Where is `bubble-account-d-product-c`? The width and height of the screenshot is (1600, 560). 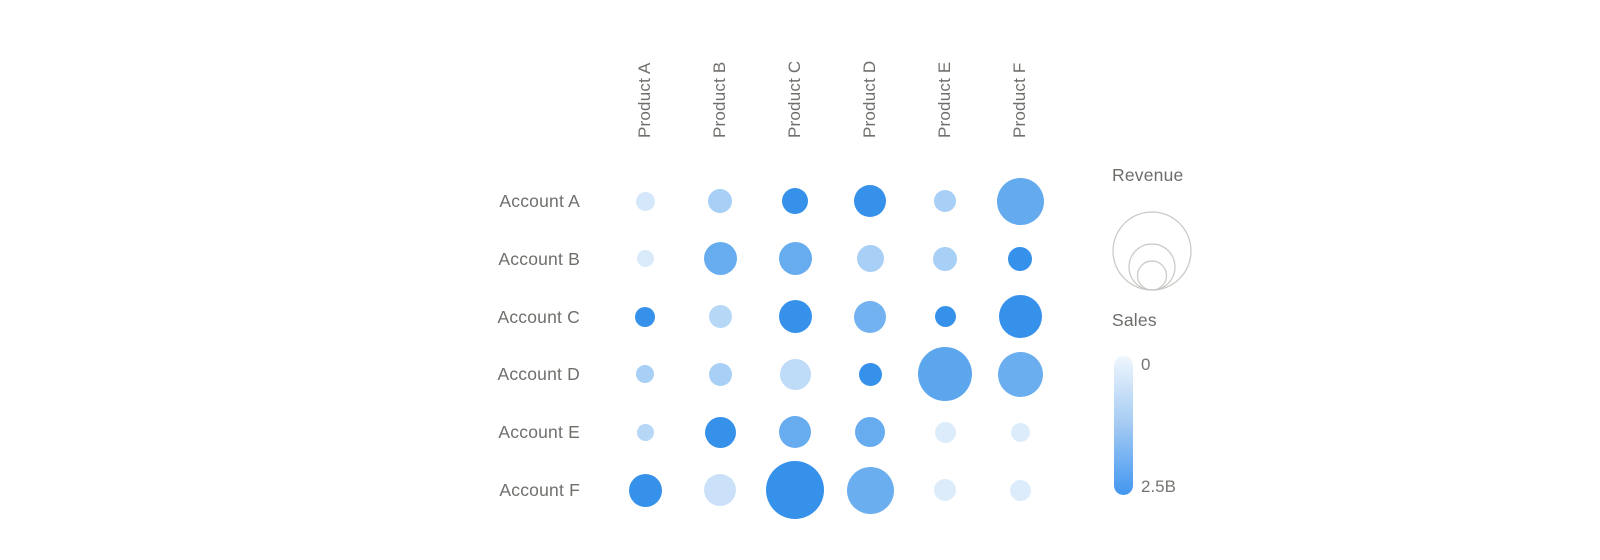 bubble-account-d-product-c is located at coordinates (795, 374).